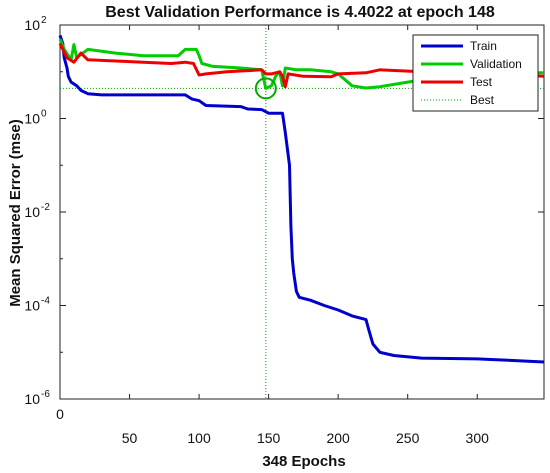 The image size is (550, 473). Describe the element at coordinates (457, 82) in the screenshot. I see `legend-entry-test: Test` at that location.